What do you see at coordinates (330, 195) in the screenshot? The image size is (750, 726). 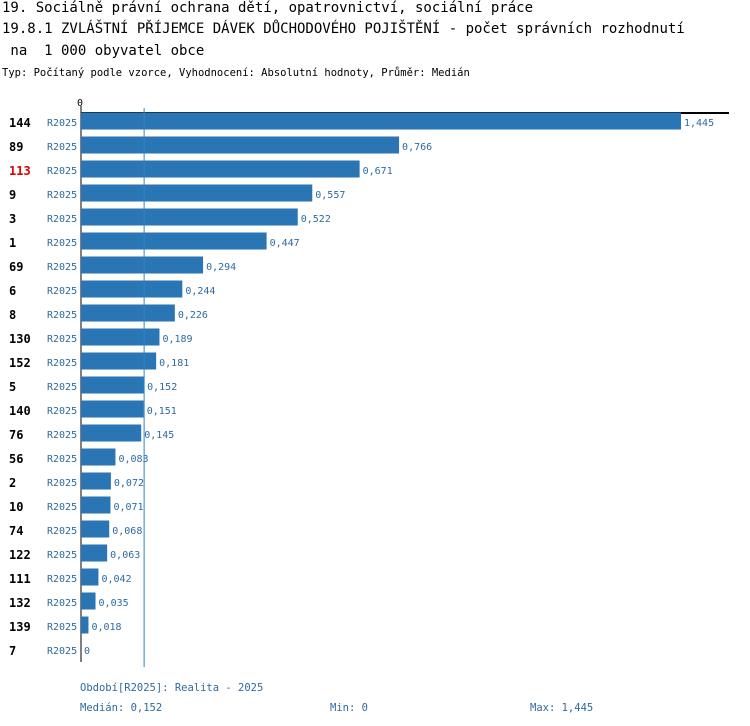 I see `bar-value-label: 0,557` at bounding box center [330, 195].